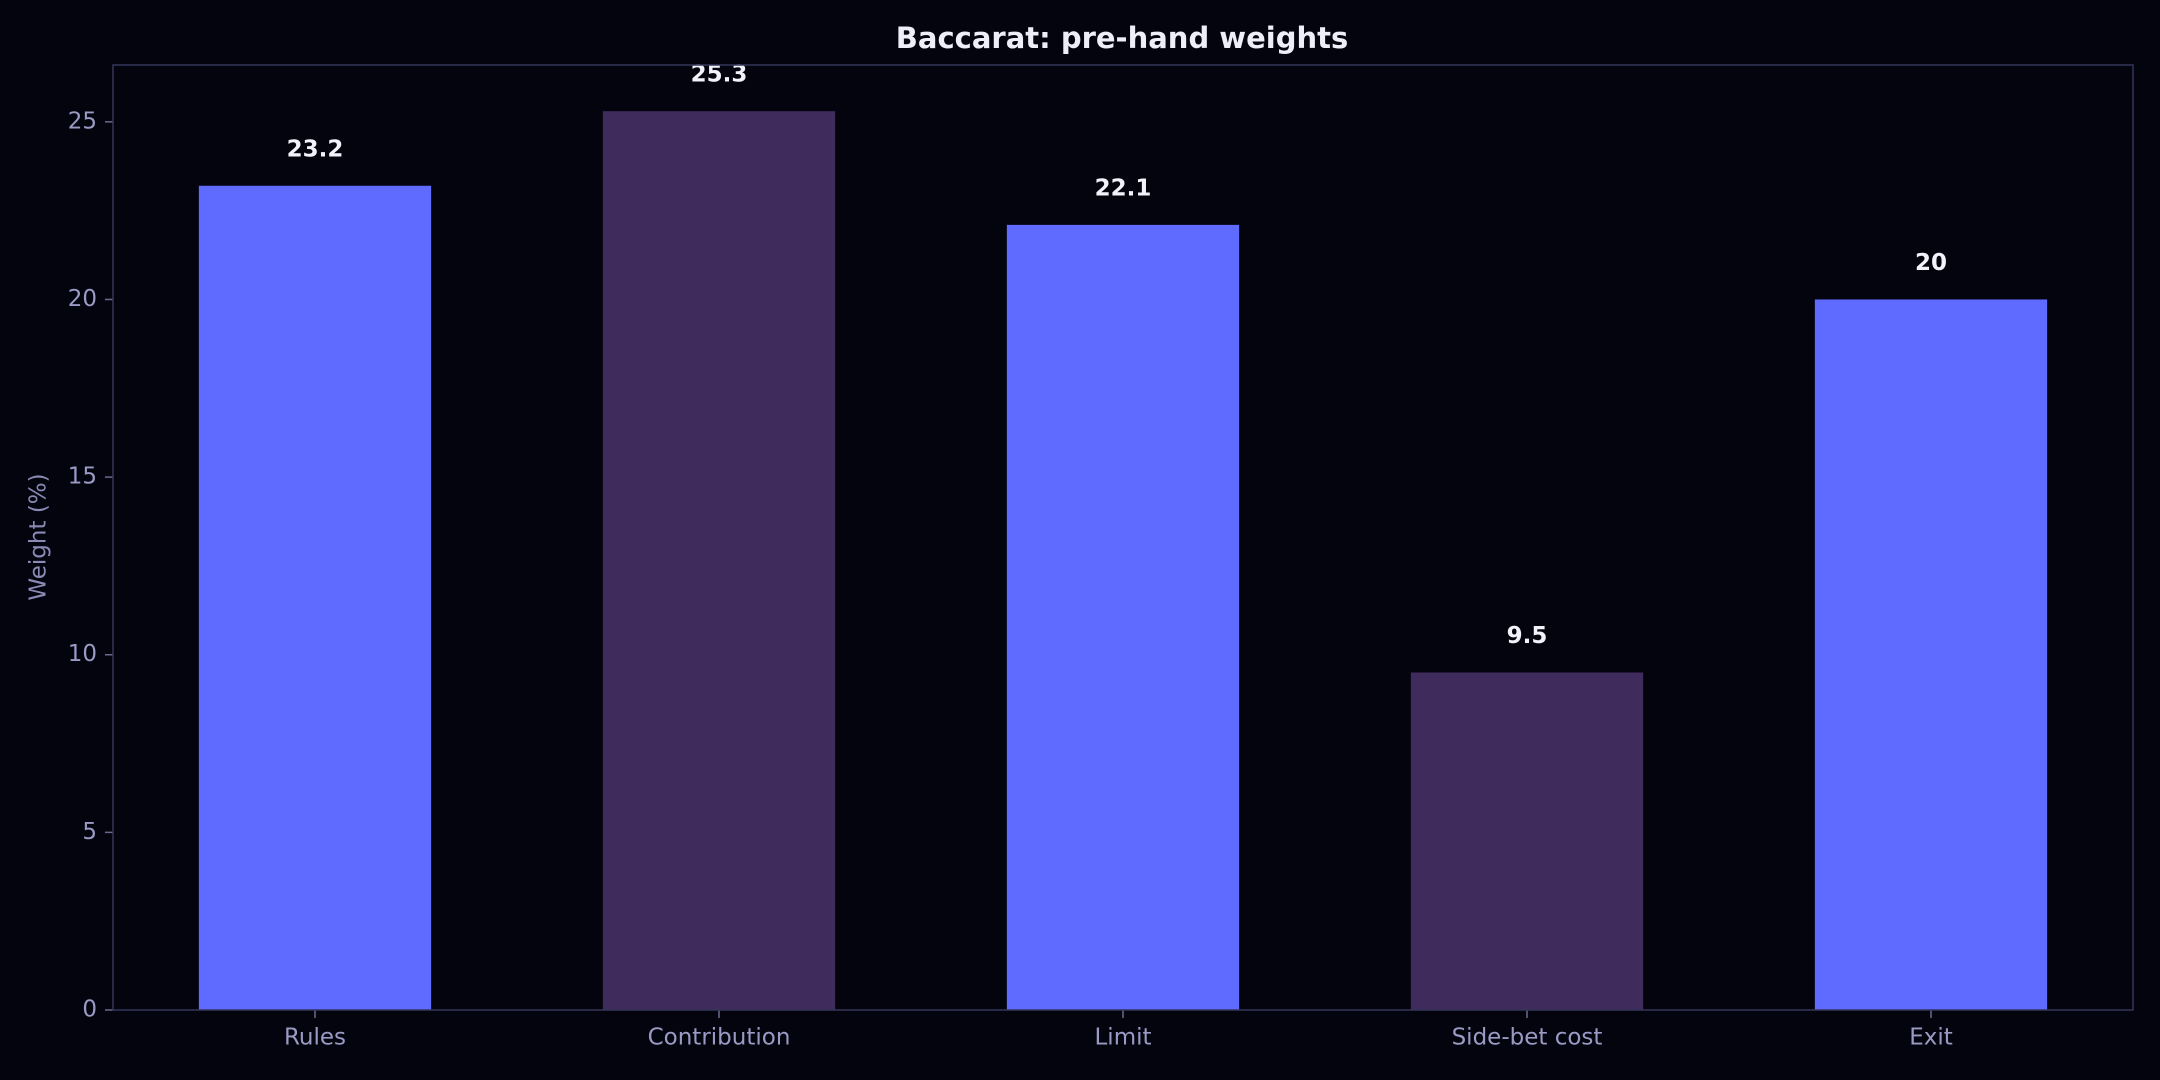 This screenshot has height=1080, width=2160. Describe the element at coordinates (1527, 1038) in the screenshot. I see `x-tick-label: Side-bet cost` at that location.